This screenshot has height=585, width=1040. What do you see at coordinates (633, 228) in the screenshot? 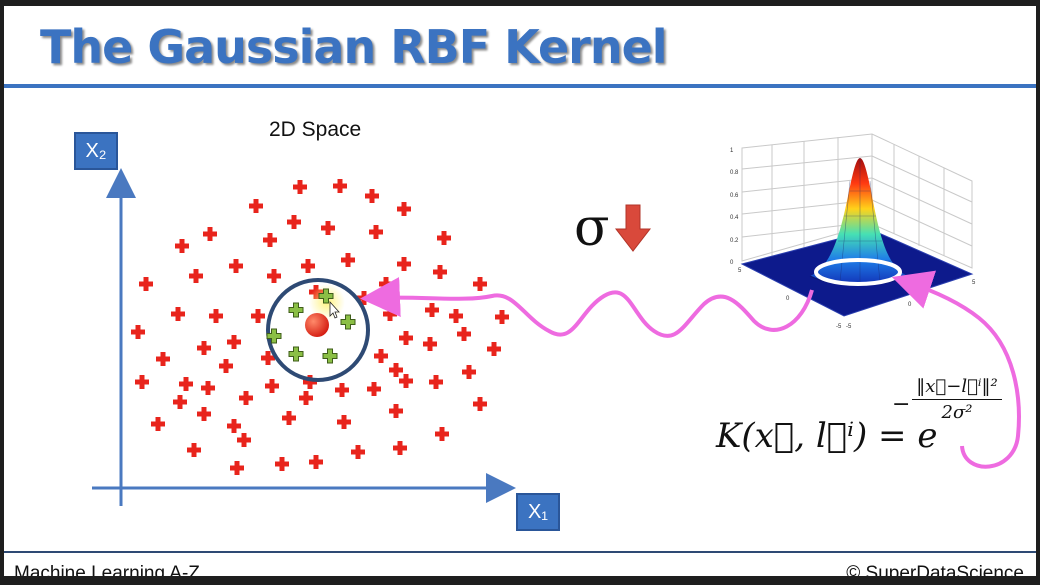
I see `sigma-down-arrow` at bounding box center [633, 228].